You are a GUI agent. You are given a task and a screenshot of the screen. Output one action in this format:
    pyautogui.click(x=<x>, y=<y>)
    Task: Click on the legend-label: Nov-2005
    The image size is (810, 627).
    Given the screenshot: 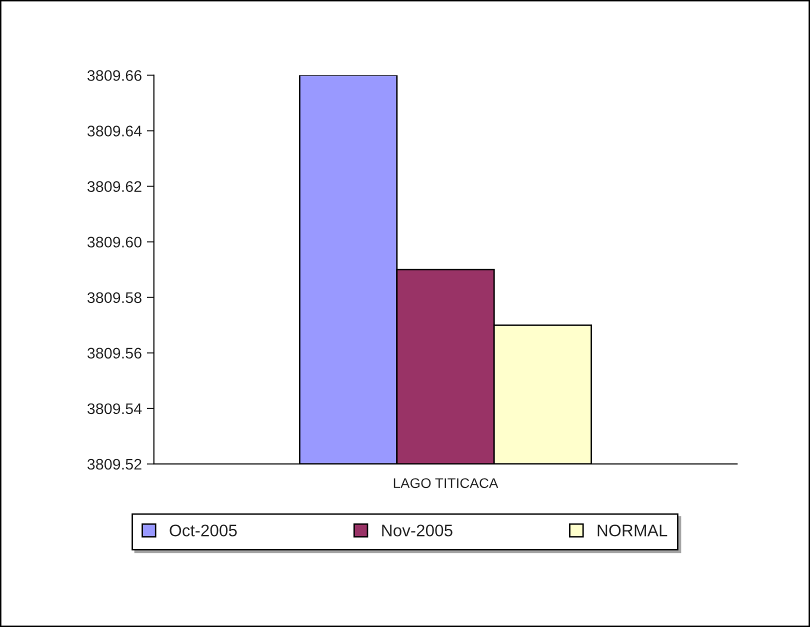 What is the action you would take?
    pyautogui.click(x=417, y=530)
    